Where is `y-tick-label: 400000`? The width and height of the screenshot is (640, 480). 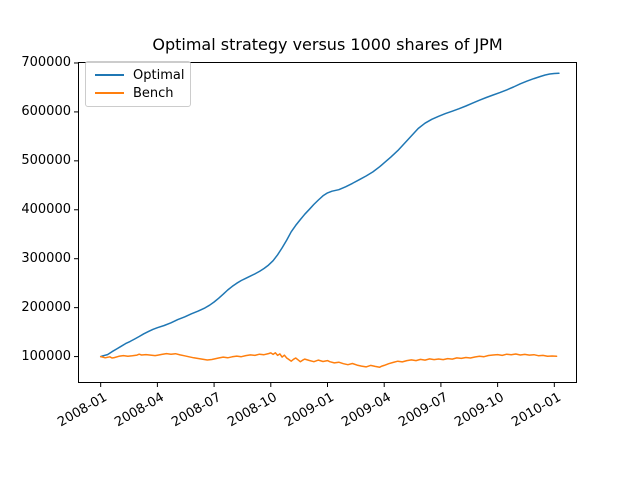
y-tick-label: 400000 is located at coordinates (46, 209).